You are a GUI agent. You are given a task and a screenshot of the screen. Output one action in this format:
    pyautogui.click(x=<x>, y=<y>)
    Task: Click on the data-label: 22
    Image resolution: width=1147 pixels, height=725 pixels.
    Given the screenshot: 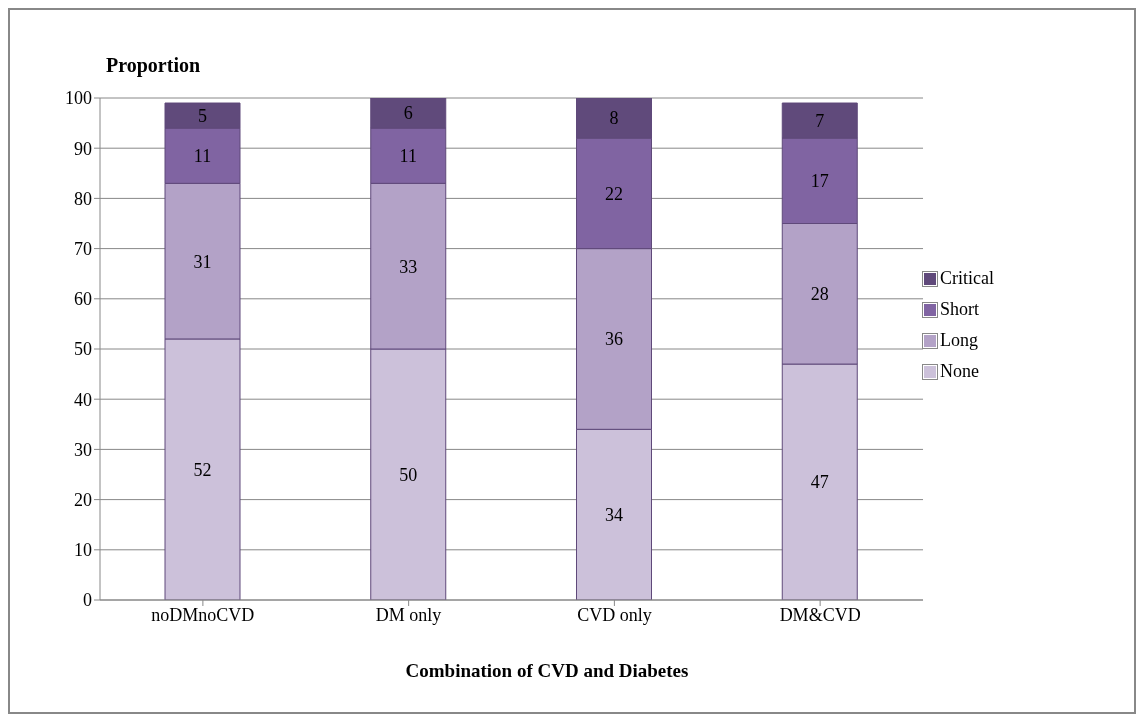 What is the action you would take?
    pyautogui.click(x=614, y=193)
    